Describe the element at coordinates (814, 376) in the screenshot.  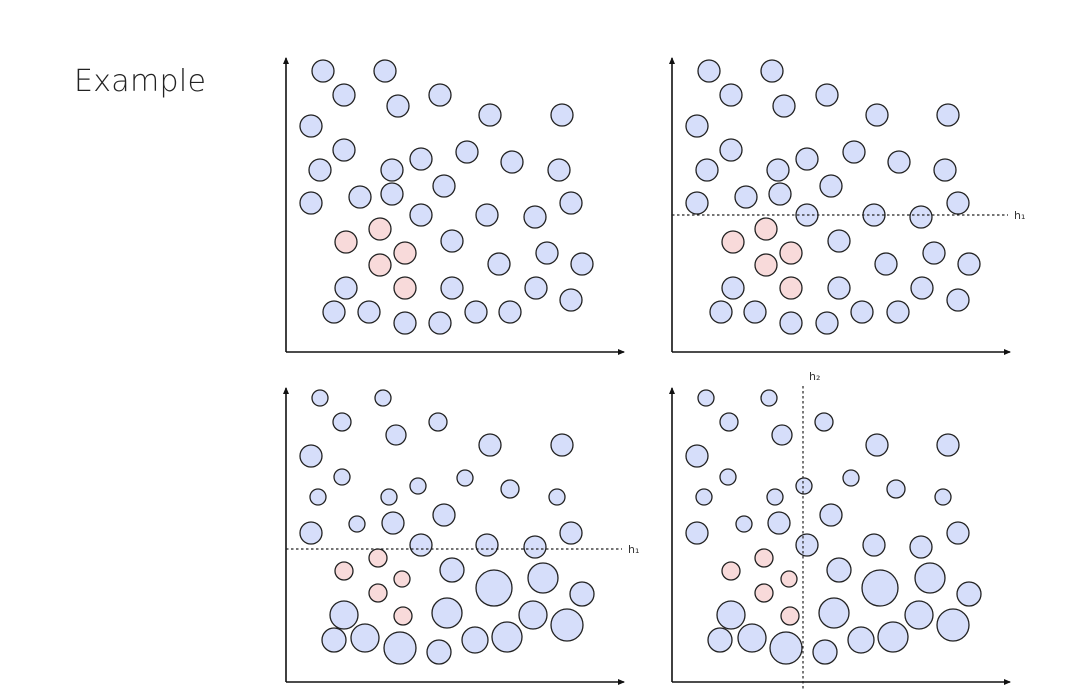
I see `split-label-h2: h₂` at that location.